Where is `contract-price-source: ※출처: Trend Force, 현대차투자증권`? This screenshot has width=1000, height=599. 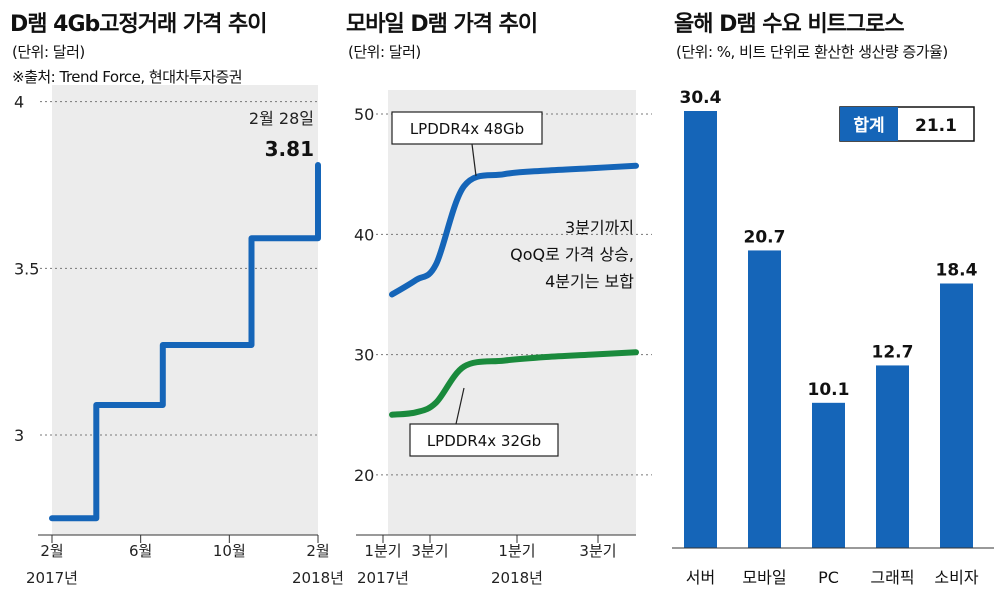 contract-price-source: ※출처: Trend Force, 현대차투자증권 is located at coordinates (127, 77).